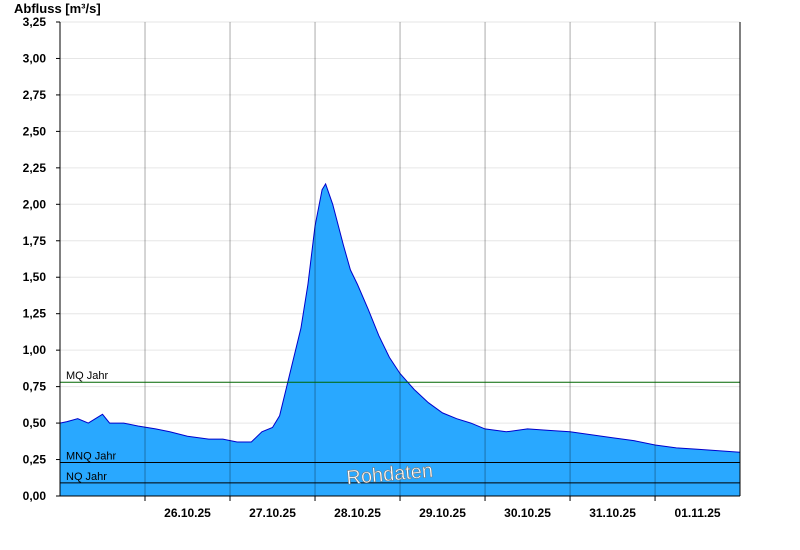 The height and width of the screenshot is (550, 800). What do you see at coordinates (35, 314) in the screenshot?
I see `y-tick-label: 1,25` at bounding box center [35, 314].